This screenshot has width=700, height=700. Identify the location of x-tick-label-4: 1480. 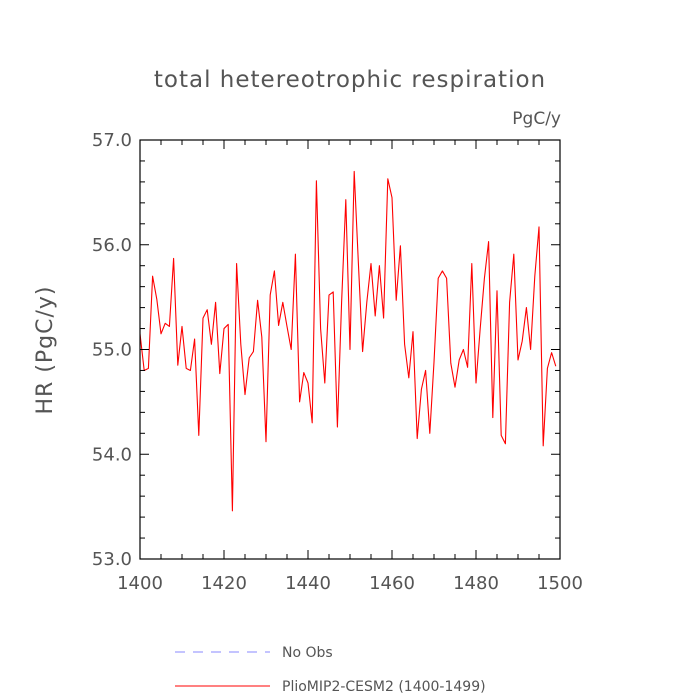
(476, 583).